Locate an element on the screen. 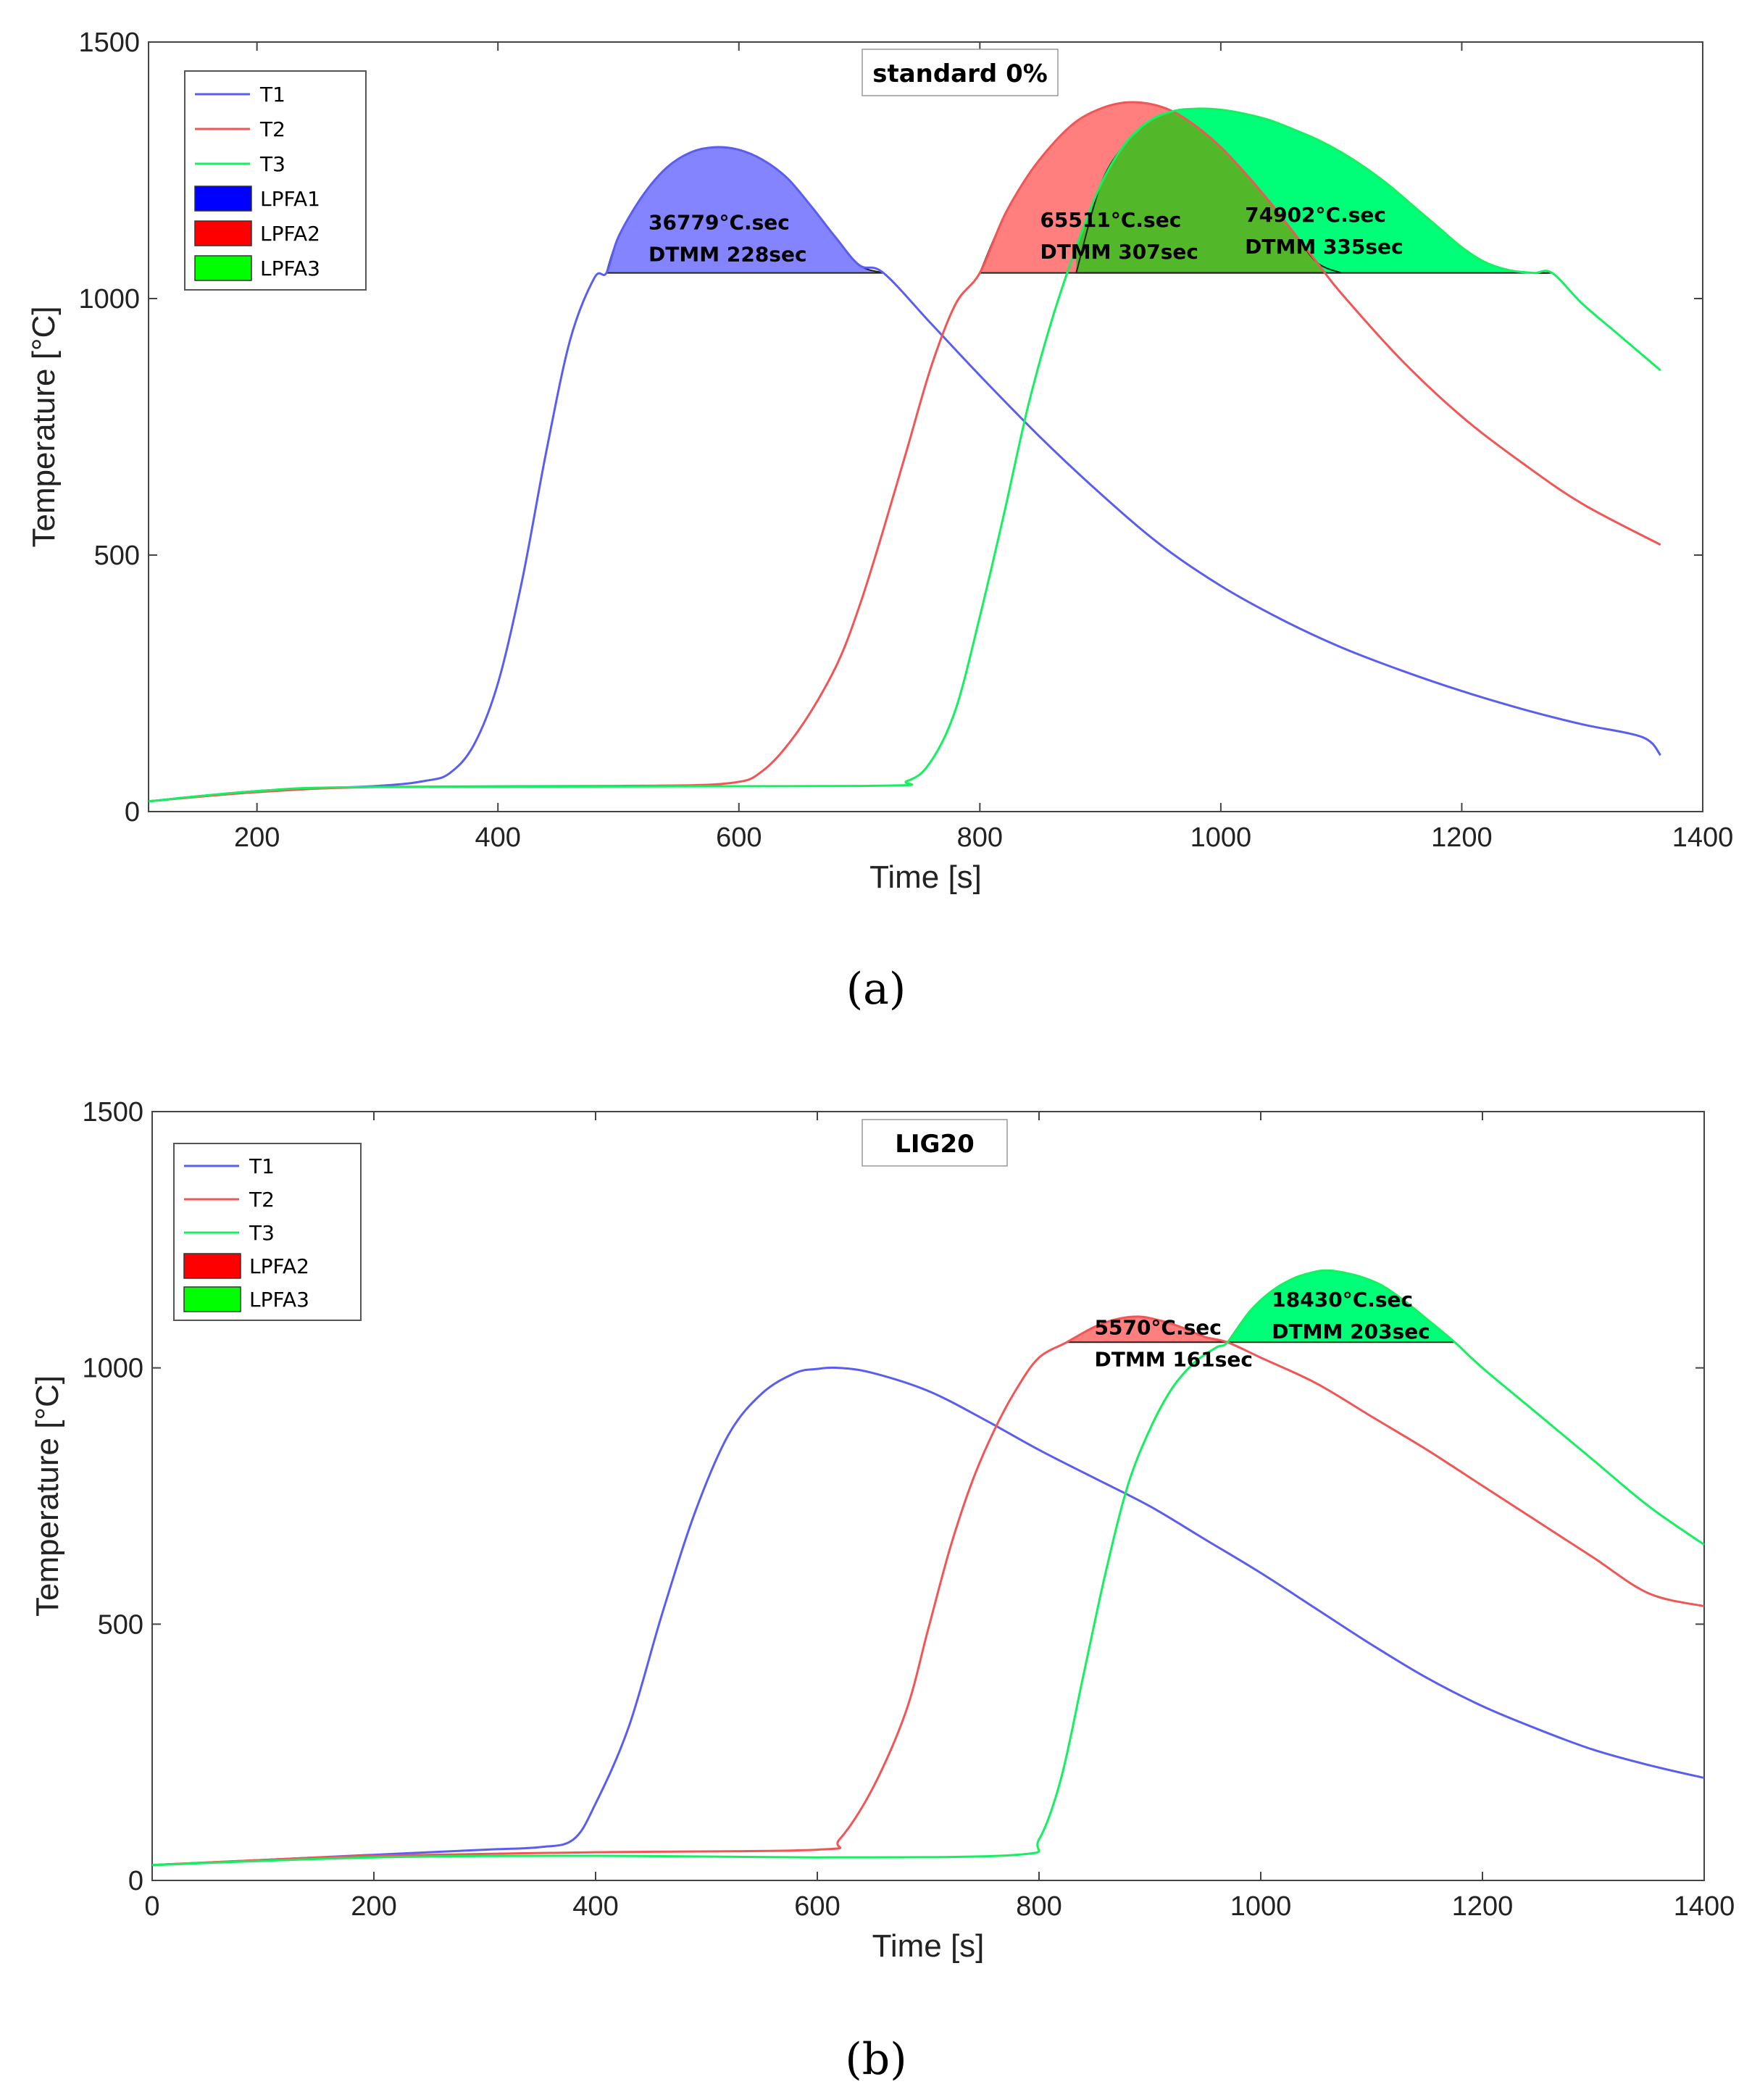  lpfa-area-t3 is located at coordinates (1341, 1306).